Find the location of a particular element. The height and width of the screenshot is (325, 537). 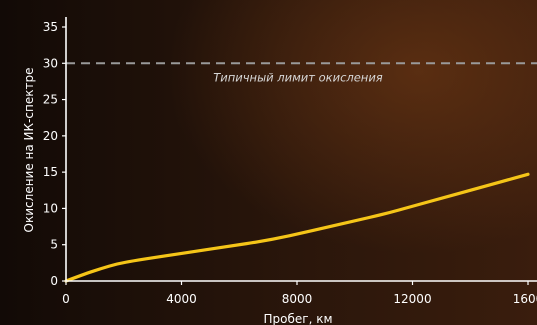

x-tick-label: 8000 is located at coordinates (297, 299).